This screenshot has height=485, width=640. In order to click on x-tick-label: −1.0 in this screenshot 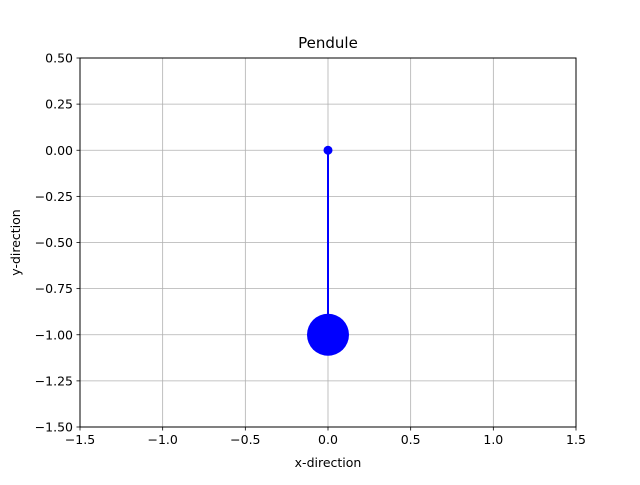, I will do `click(162, 439)`.